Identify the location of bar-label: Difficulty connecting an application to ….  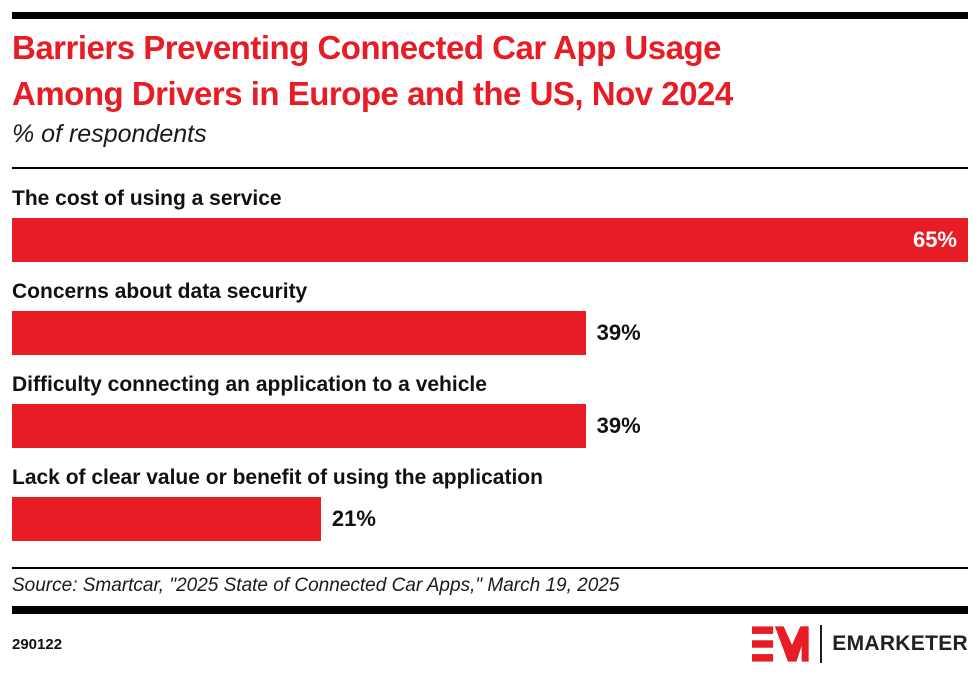
(249, 384).